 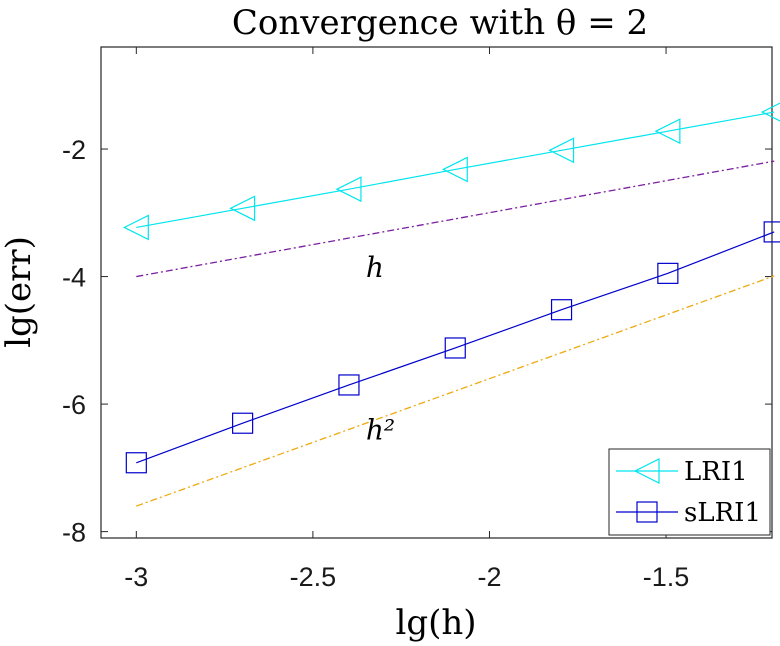 What do you see at coordinates (375, 267) in the screenshot?
I see `reference-line-label: h` at bounding box center [375, 267].